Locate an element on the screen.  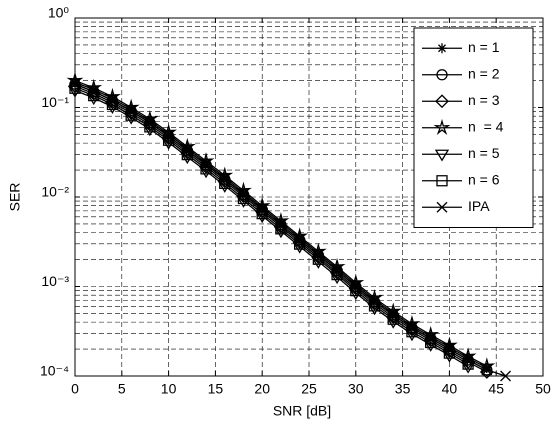
x-tick-label: 40 is located at coordinates (450, 389).